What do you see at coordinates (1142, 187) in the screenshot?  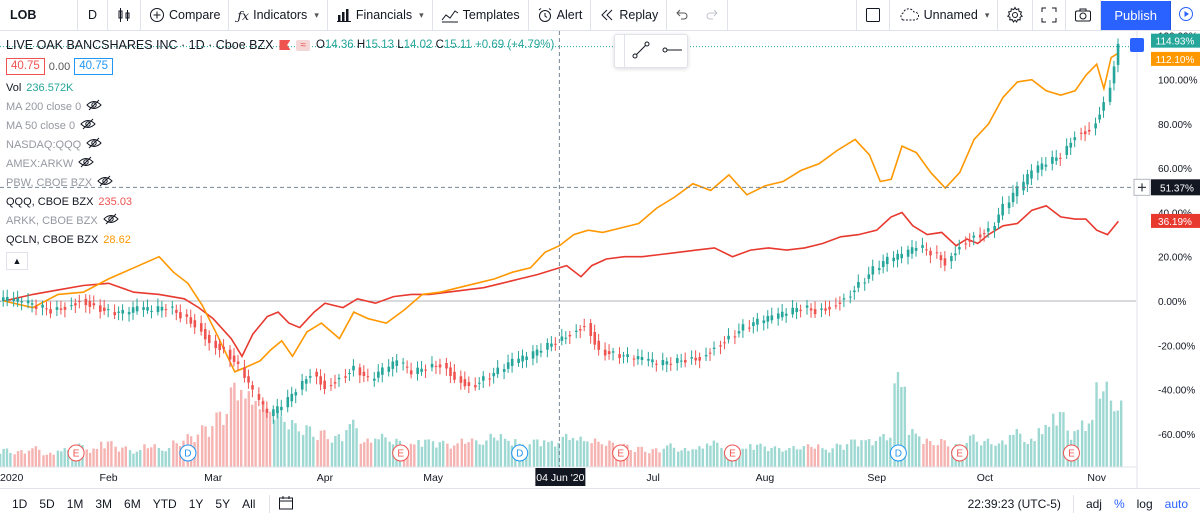 I see `add-price-line-button` at bounding box center [1142, 187].